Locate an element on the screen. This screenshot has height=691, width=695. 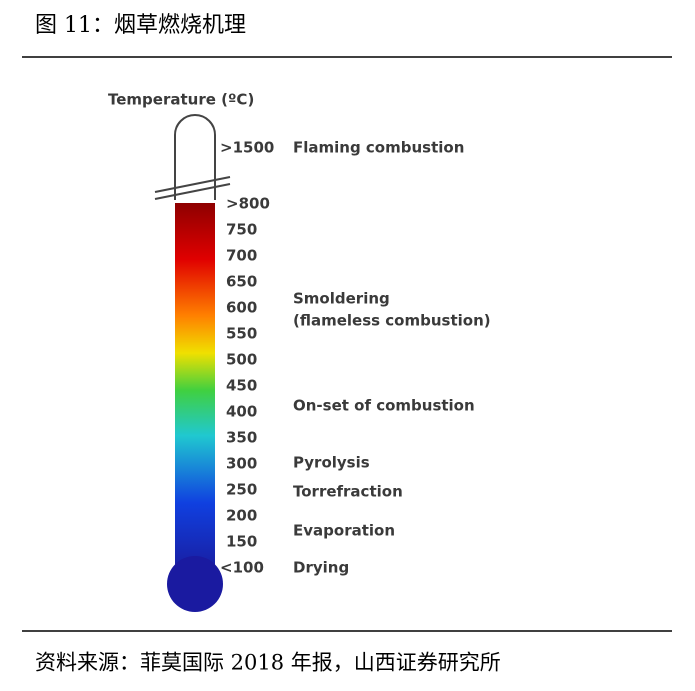
tick-label: >800 is located at coordinates (248, 204).